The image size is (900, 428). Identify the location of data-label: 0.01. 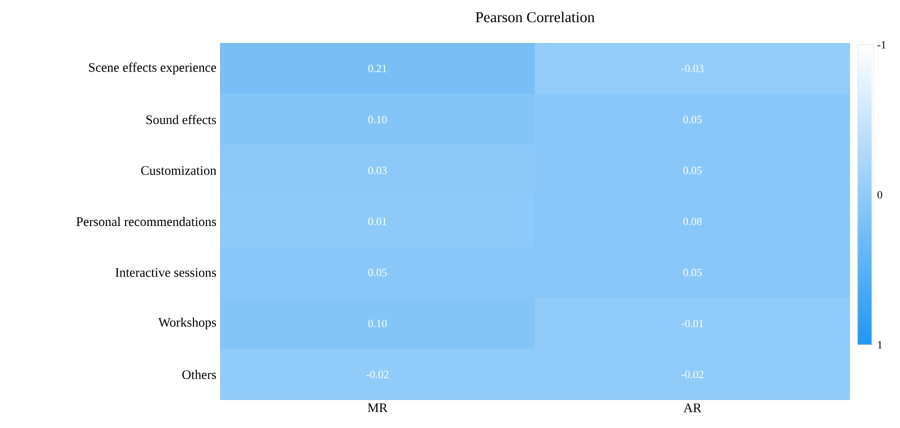
(377, 222).